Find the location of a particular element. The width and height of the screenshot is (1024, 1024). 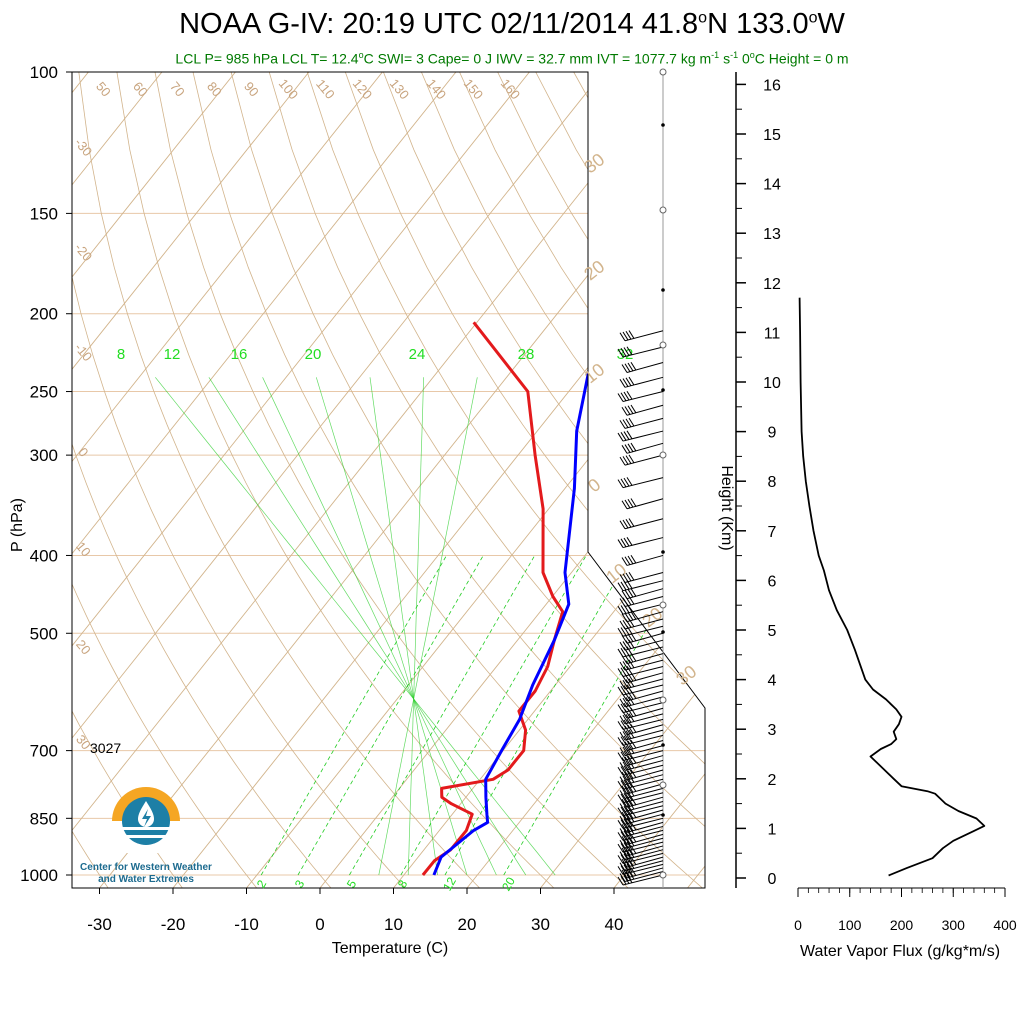

adiabat-top-label: 70 is located at coordinates (177, 89).